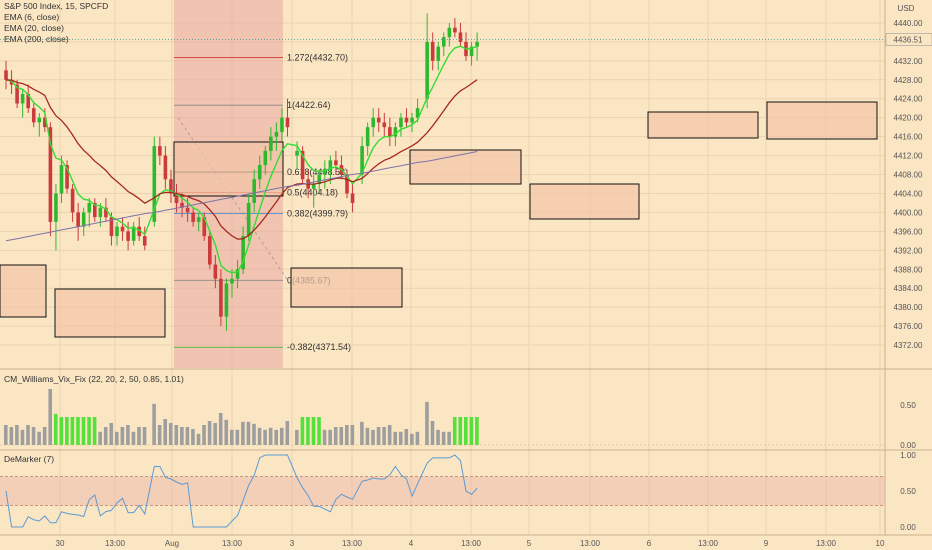 The height and width of the screenshot is (550, 932). Describe the element at coordinates (908, 269) in the screenshot. I see `price-tick-label: 4388.00` at that location.